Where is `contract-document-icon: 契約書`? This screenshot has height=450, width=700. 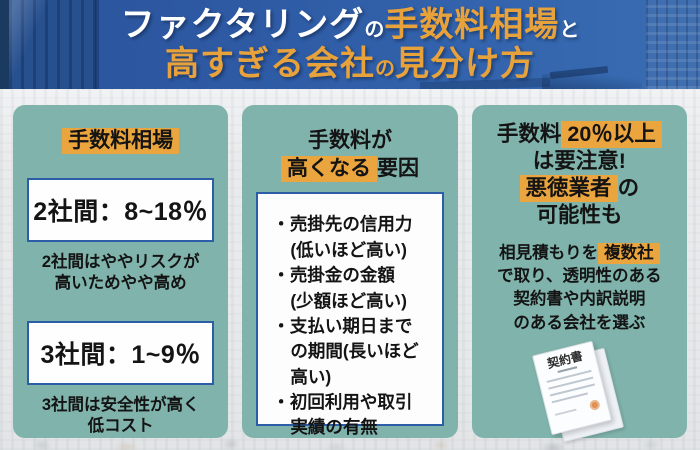 contract-document-icon: 契約書 is located at coordinates (578, 391).